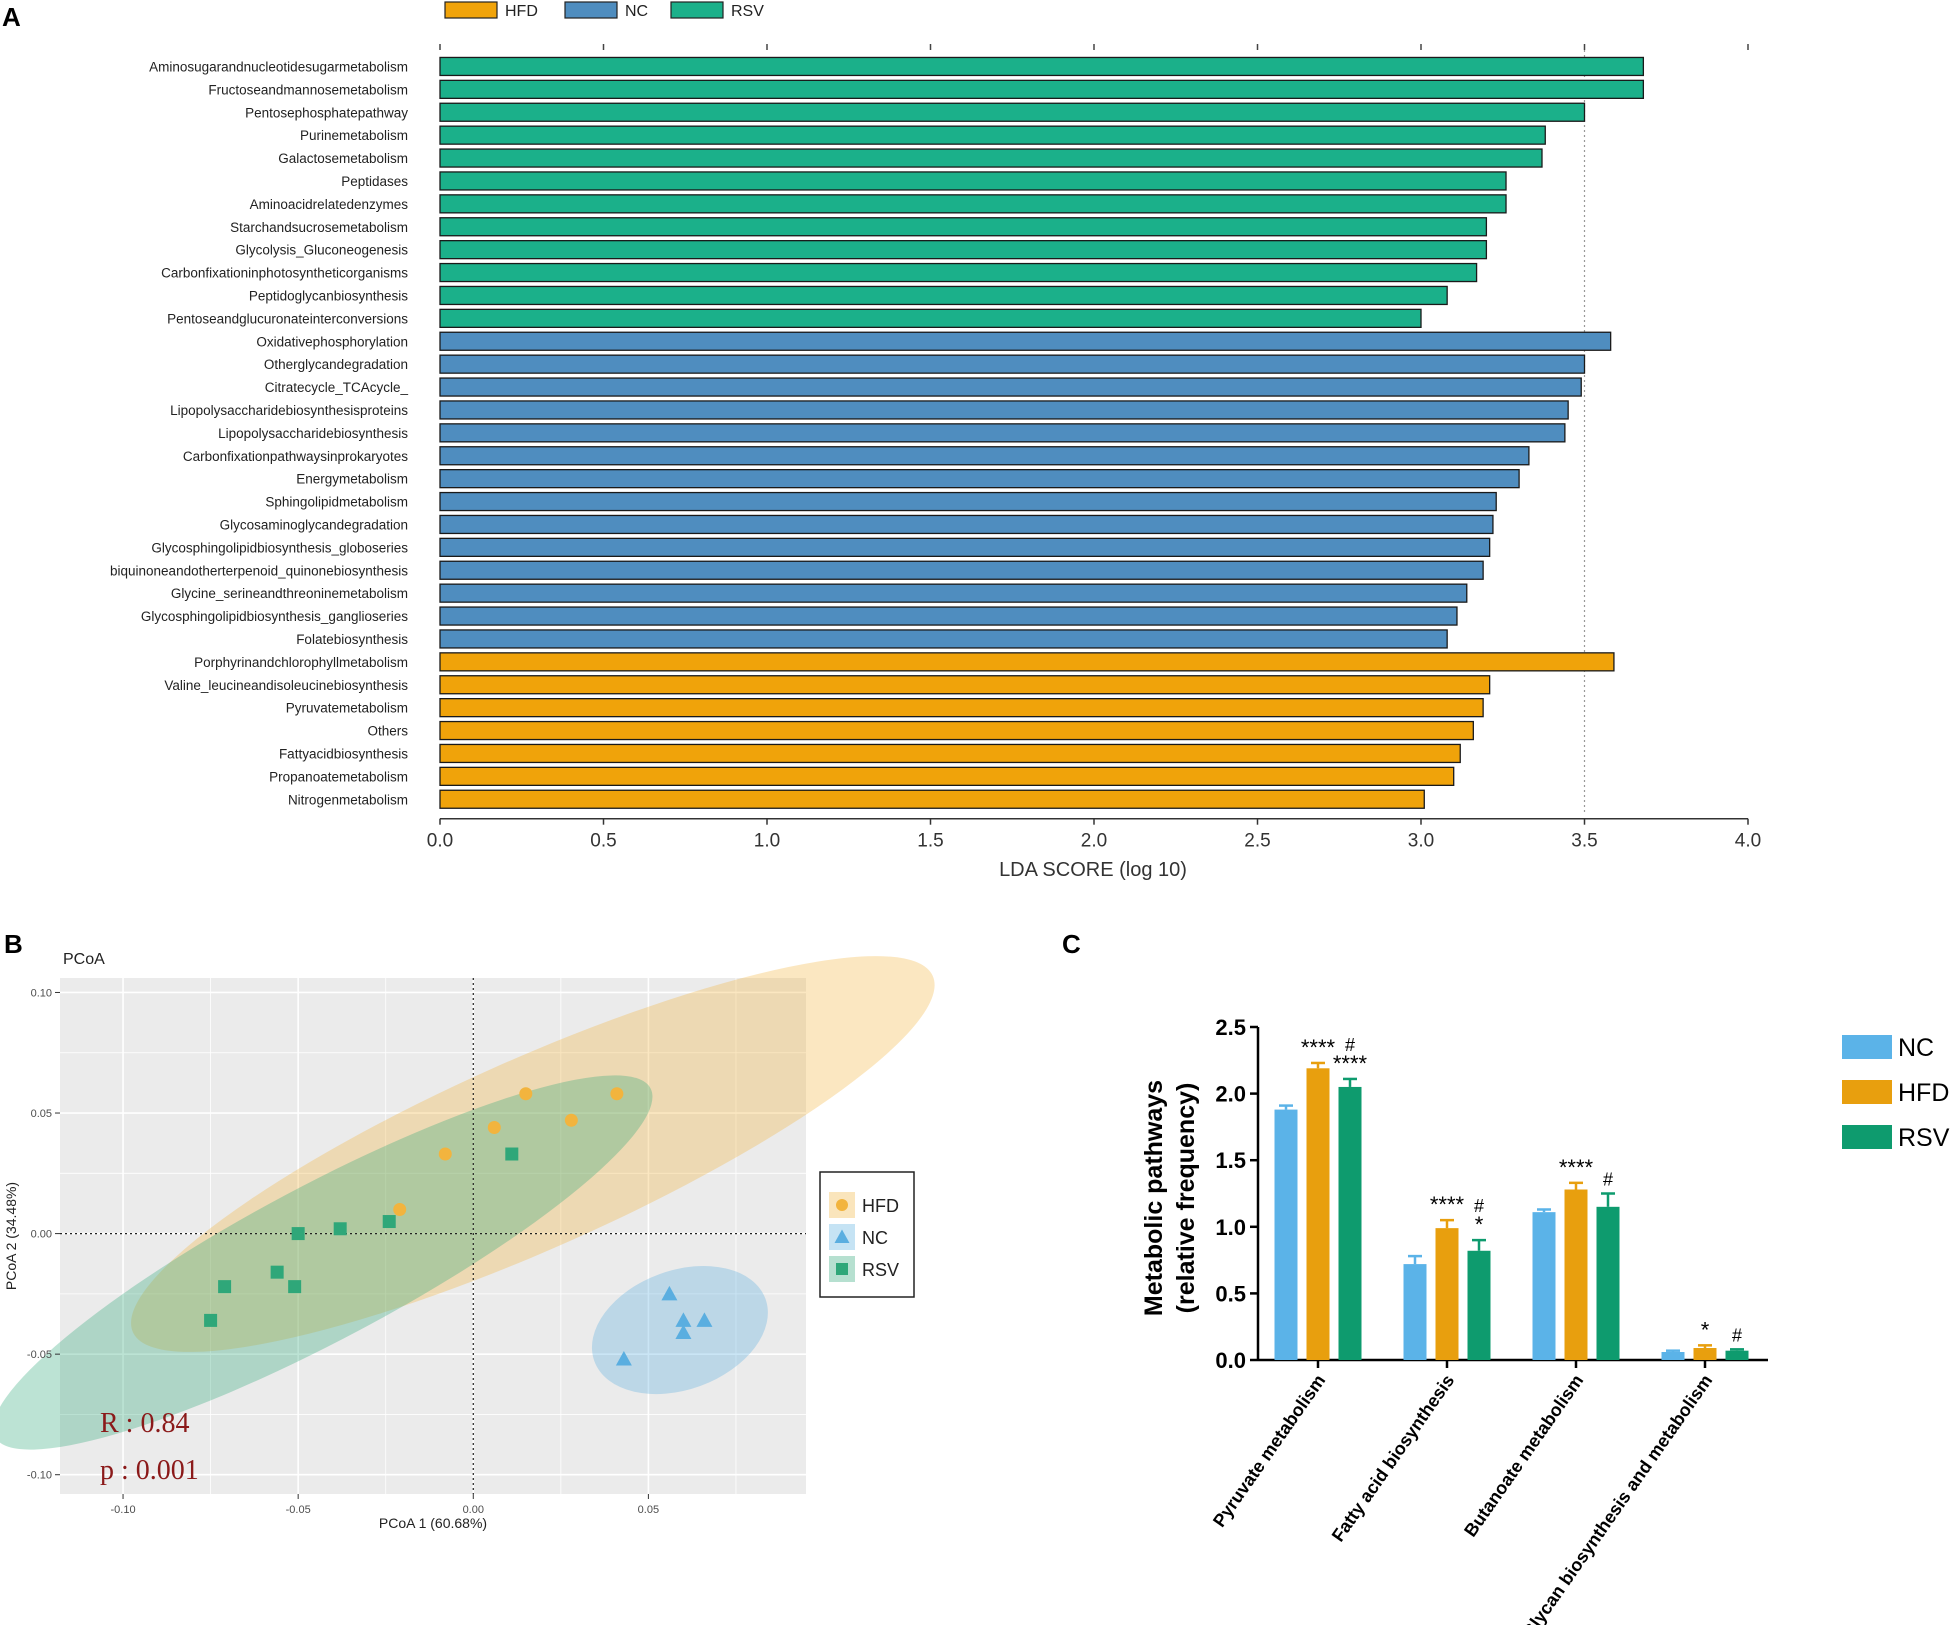  What do you see at coordinates (343, 158) in the screenshot?
I see `lda-bar-label: Galactosemetabolism` at bounding box center [343, 158].